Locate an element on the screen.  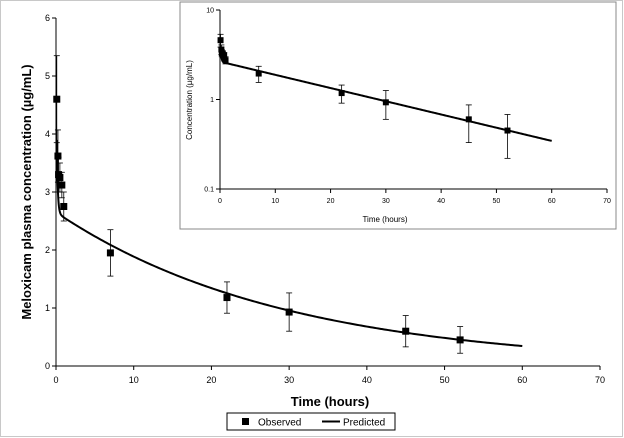
inset-y-axis-label: Concentration (µg/mL) is located at coordinates (189, 100).